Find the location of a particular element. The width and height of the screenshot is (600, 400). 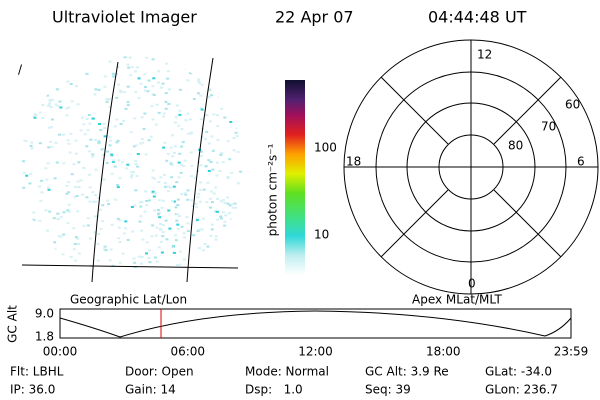

image-mark: / is located at coordinates (20, 70).